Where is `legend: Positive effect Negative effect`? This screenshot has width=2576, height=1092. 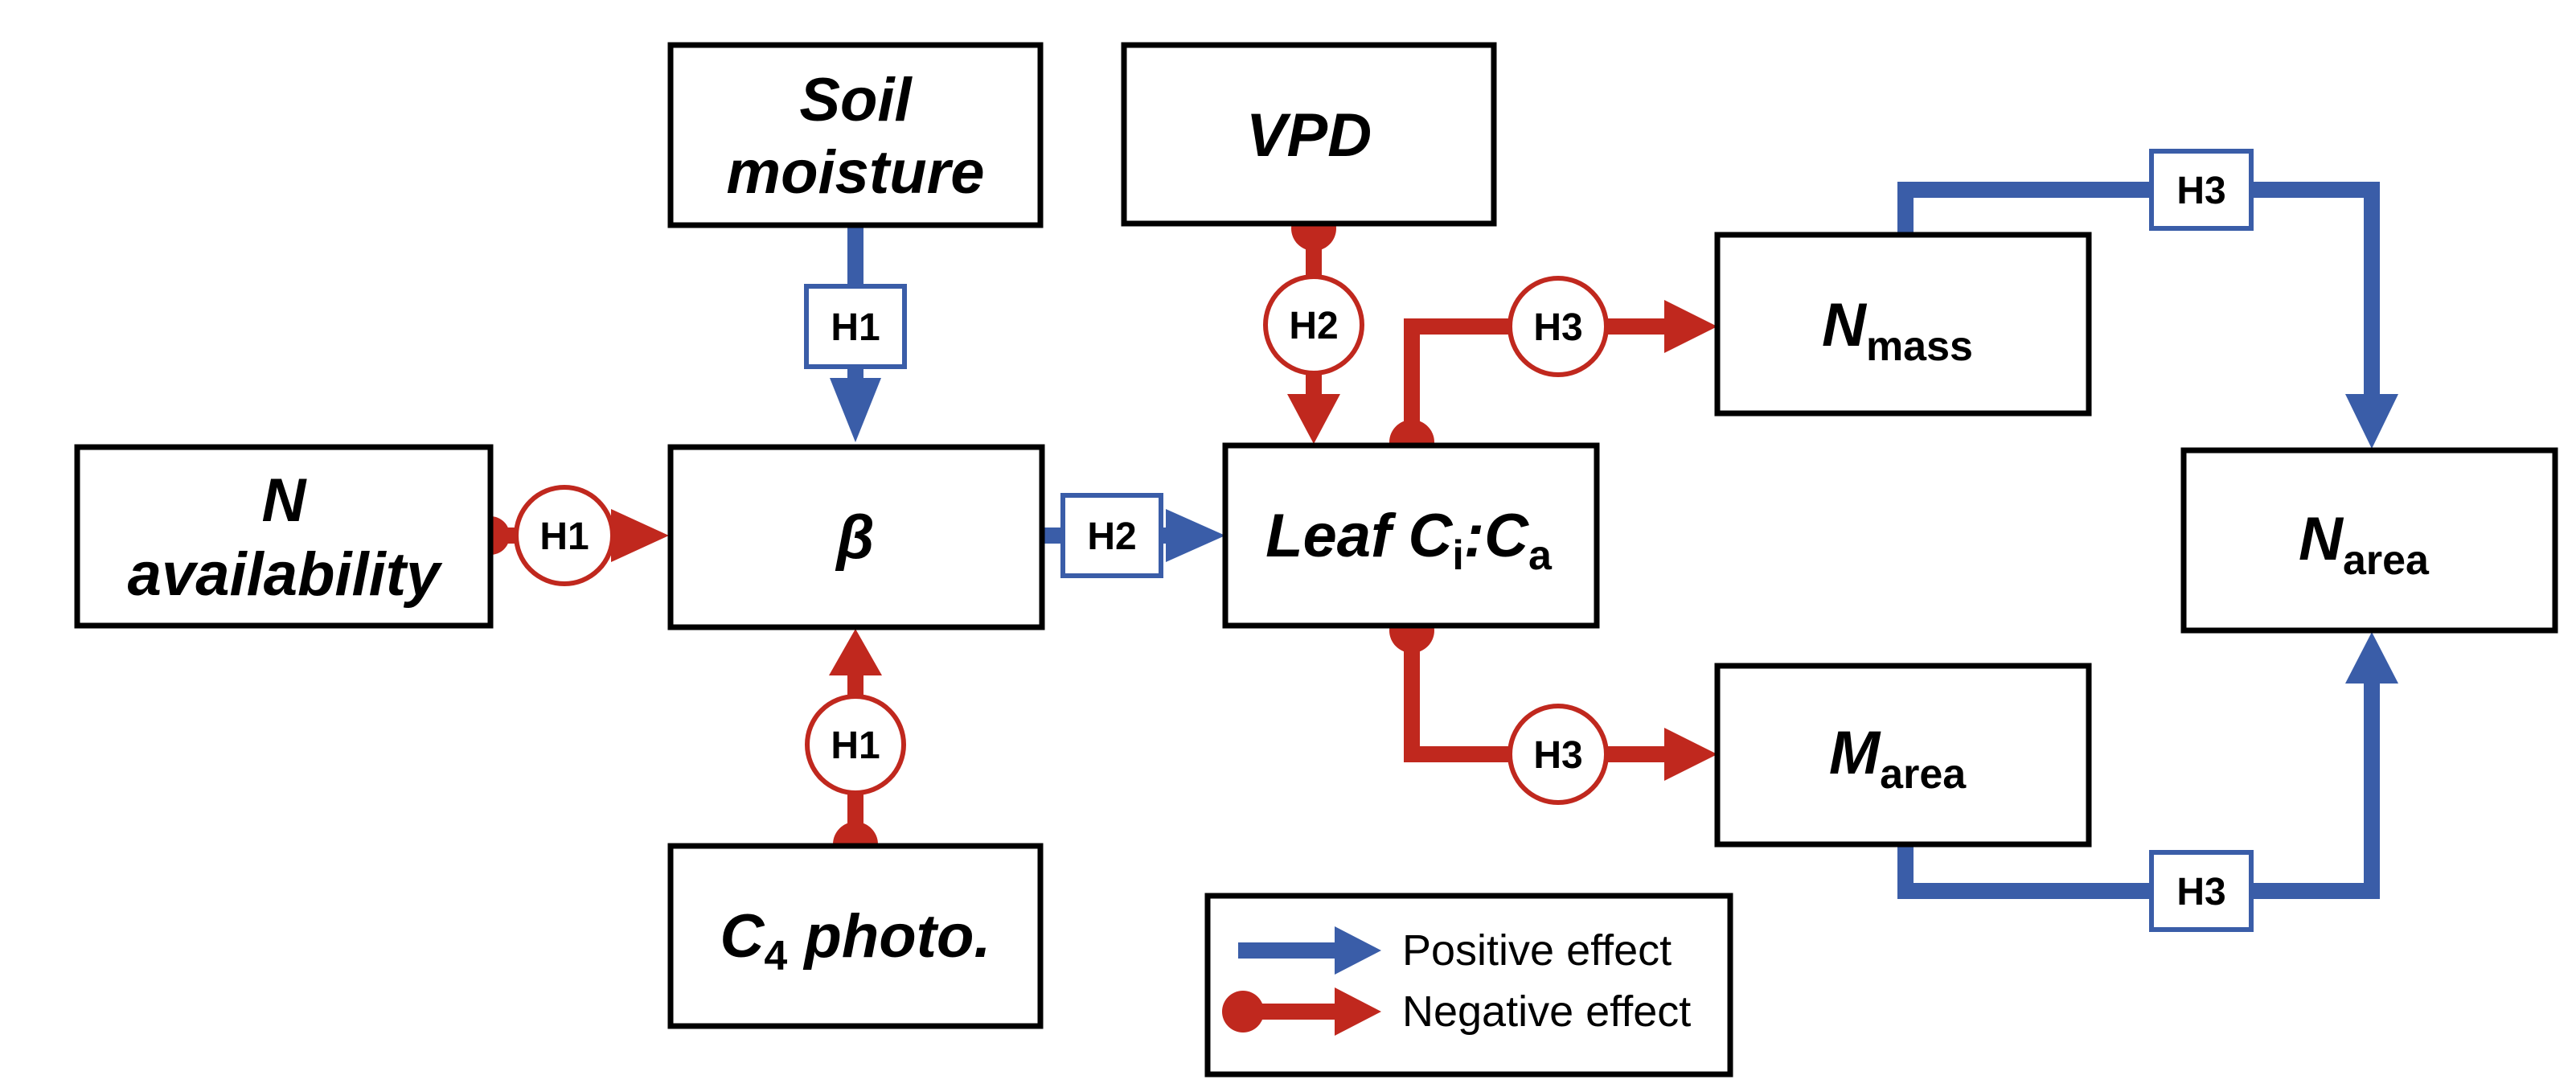
legend: Positive effect Negative effect is located at coordinates (1469, 986).